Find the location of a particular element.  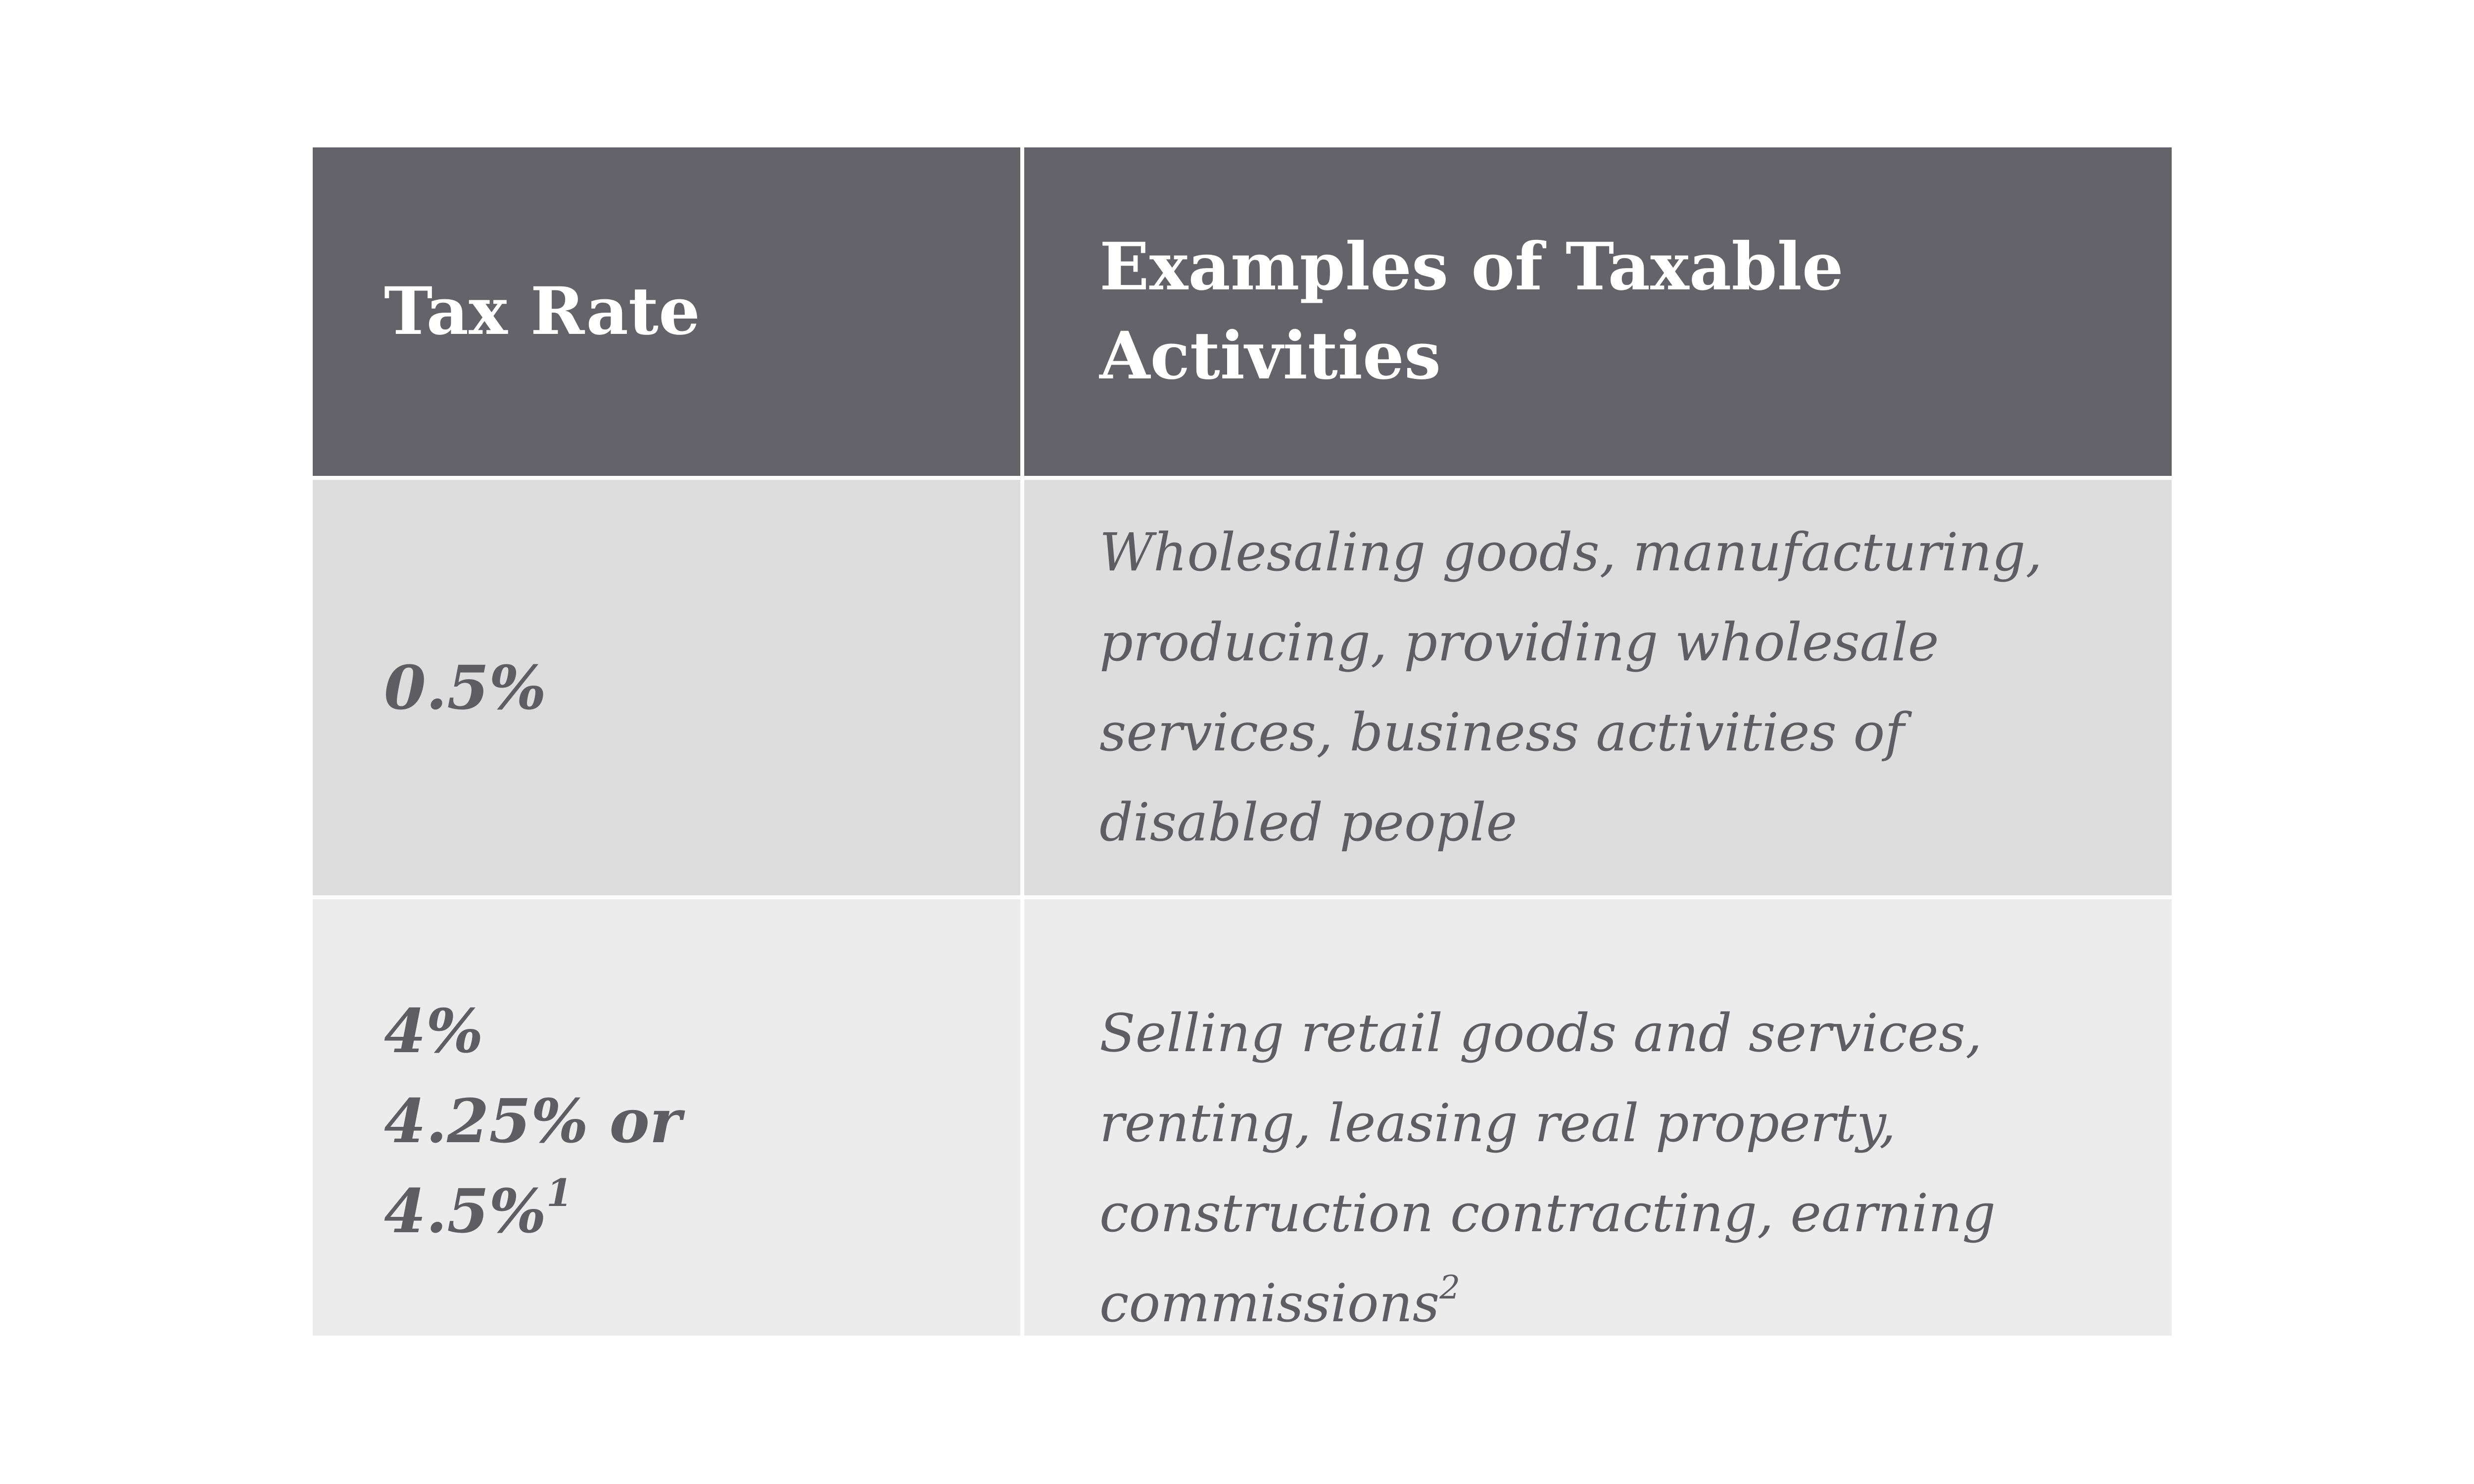

rate-value: 0.5% is located at coordinates (466, 687).